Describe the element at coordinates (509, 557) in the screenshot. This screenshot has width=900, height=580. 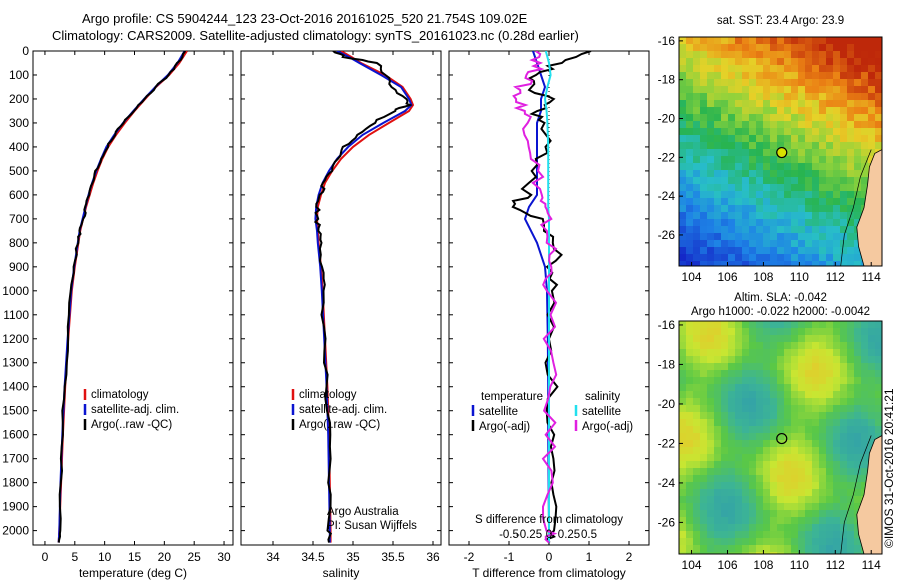
I see `x-tick-label: -1` at that location.